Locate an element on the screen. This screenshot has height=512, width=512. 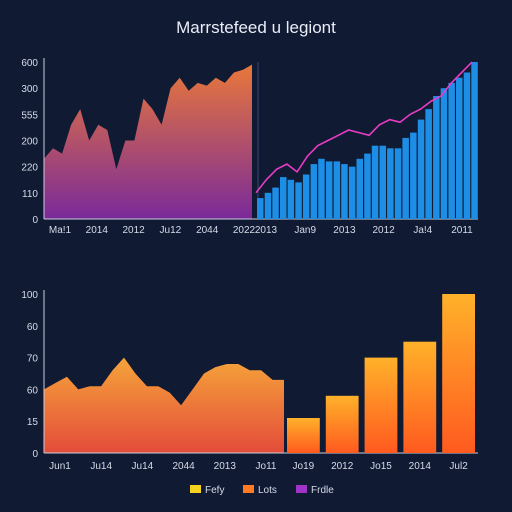
x-tick-label: Jo19 is located at coordinates (304, 466).